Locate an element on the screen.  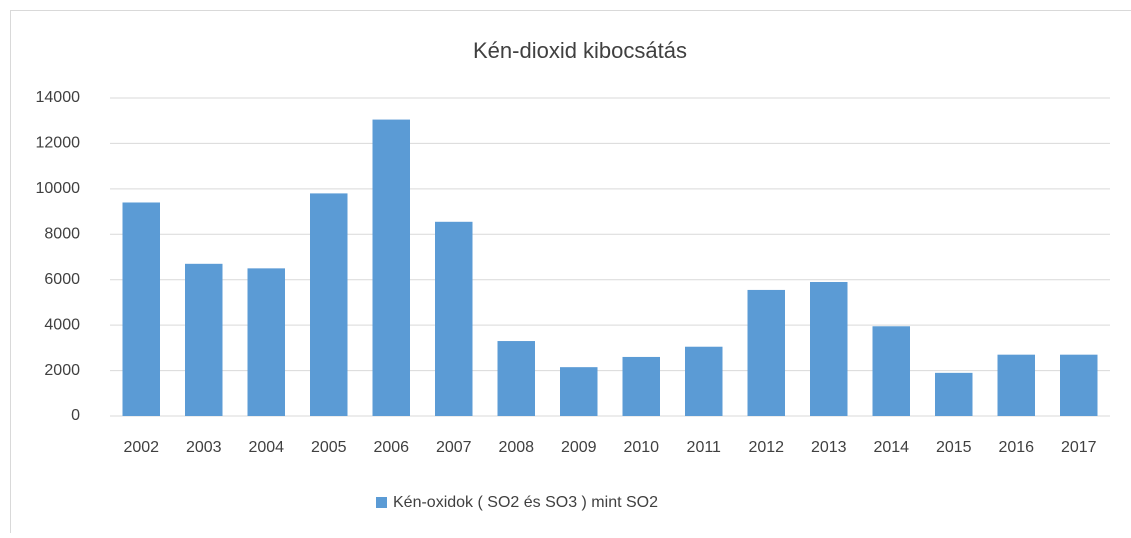
chart-title: Kén-dioxid kibocsátás is located at coordinates (580, 50).